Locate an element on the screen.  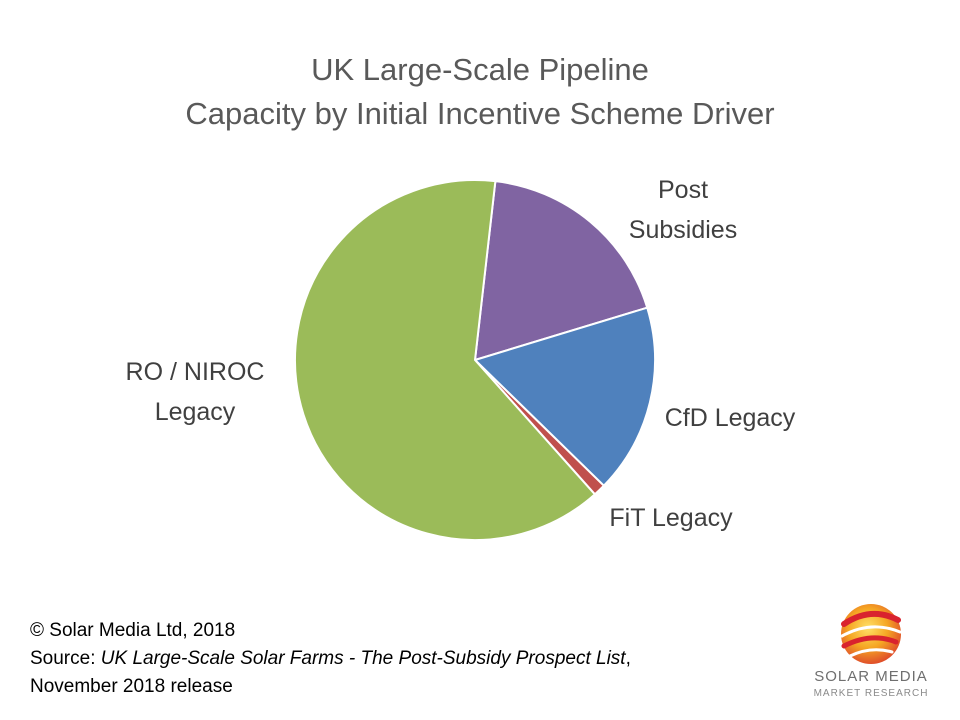
slice-label-ro-niroc-legacy-line1: RO / NIROC is located at coordinates (195, 372).